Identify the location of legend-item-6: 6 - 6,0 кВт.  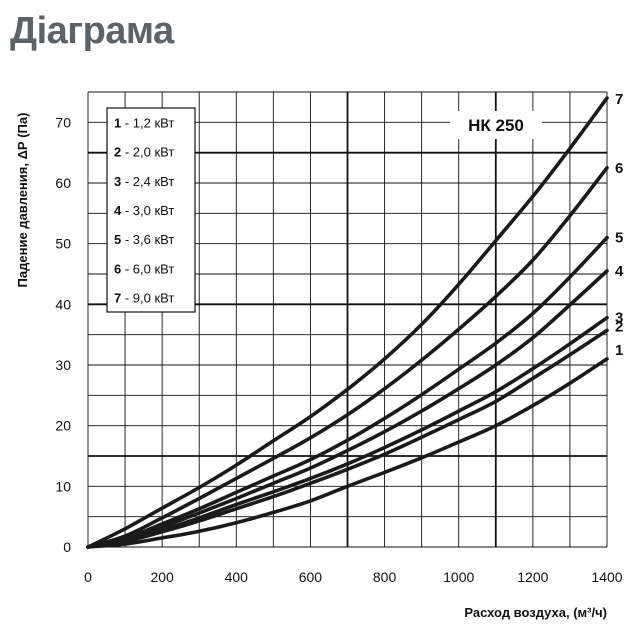
(144, 268).